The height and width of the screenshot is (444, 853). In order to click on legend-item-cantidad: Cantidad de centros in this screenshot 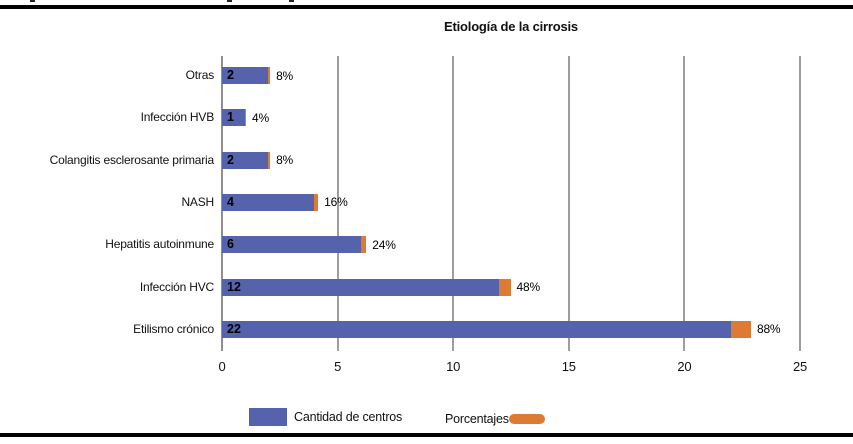, I will do `click(325, 417)`.